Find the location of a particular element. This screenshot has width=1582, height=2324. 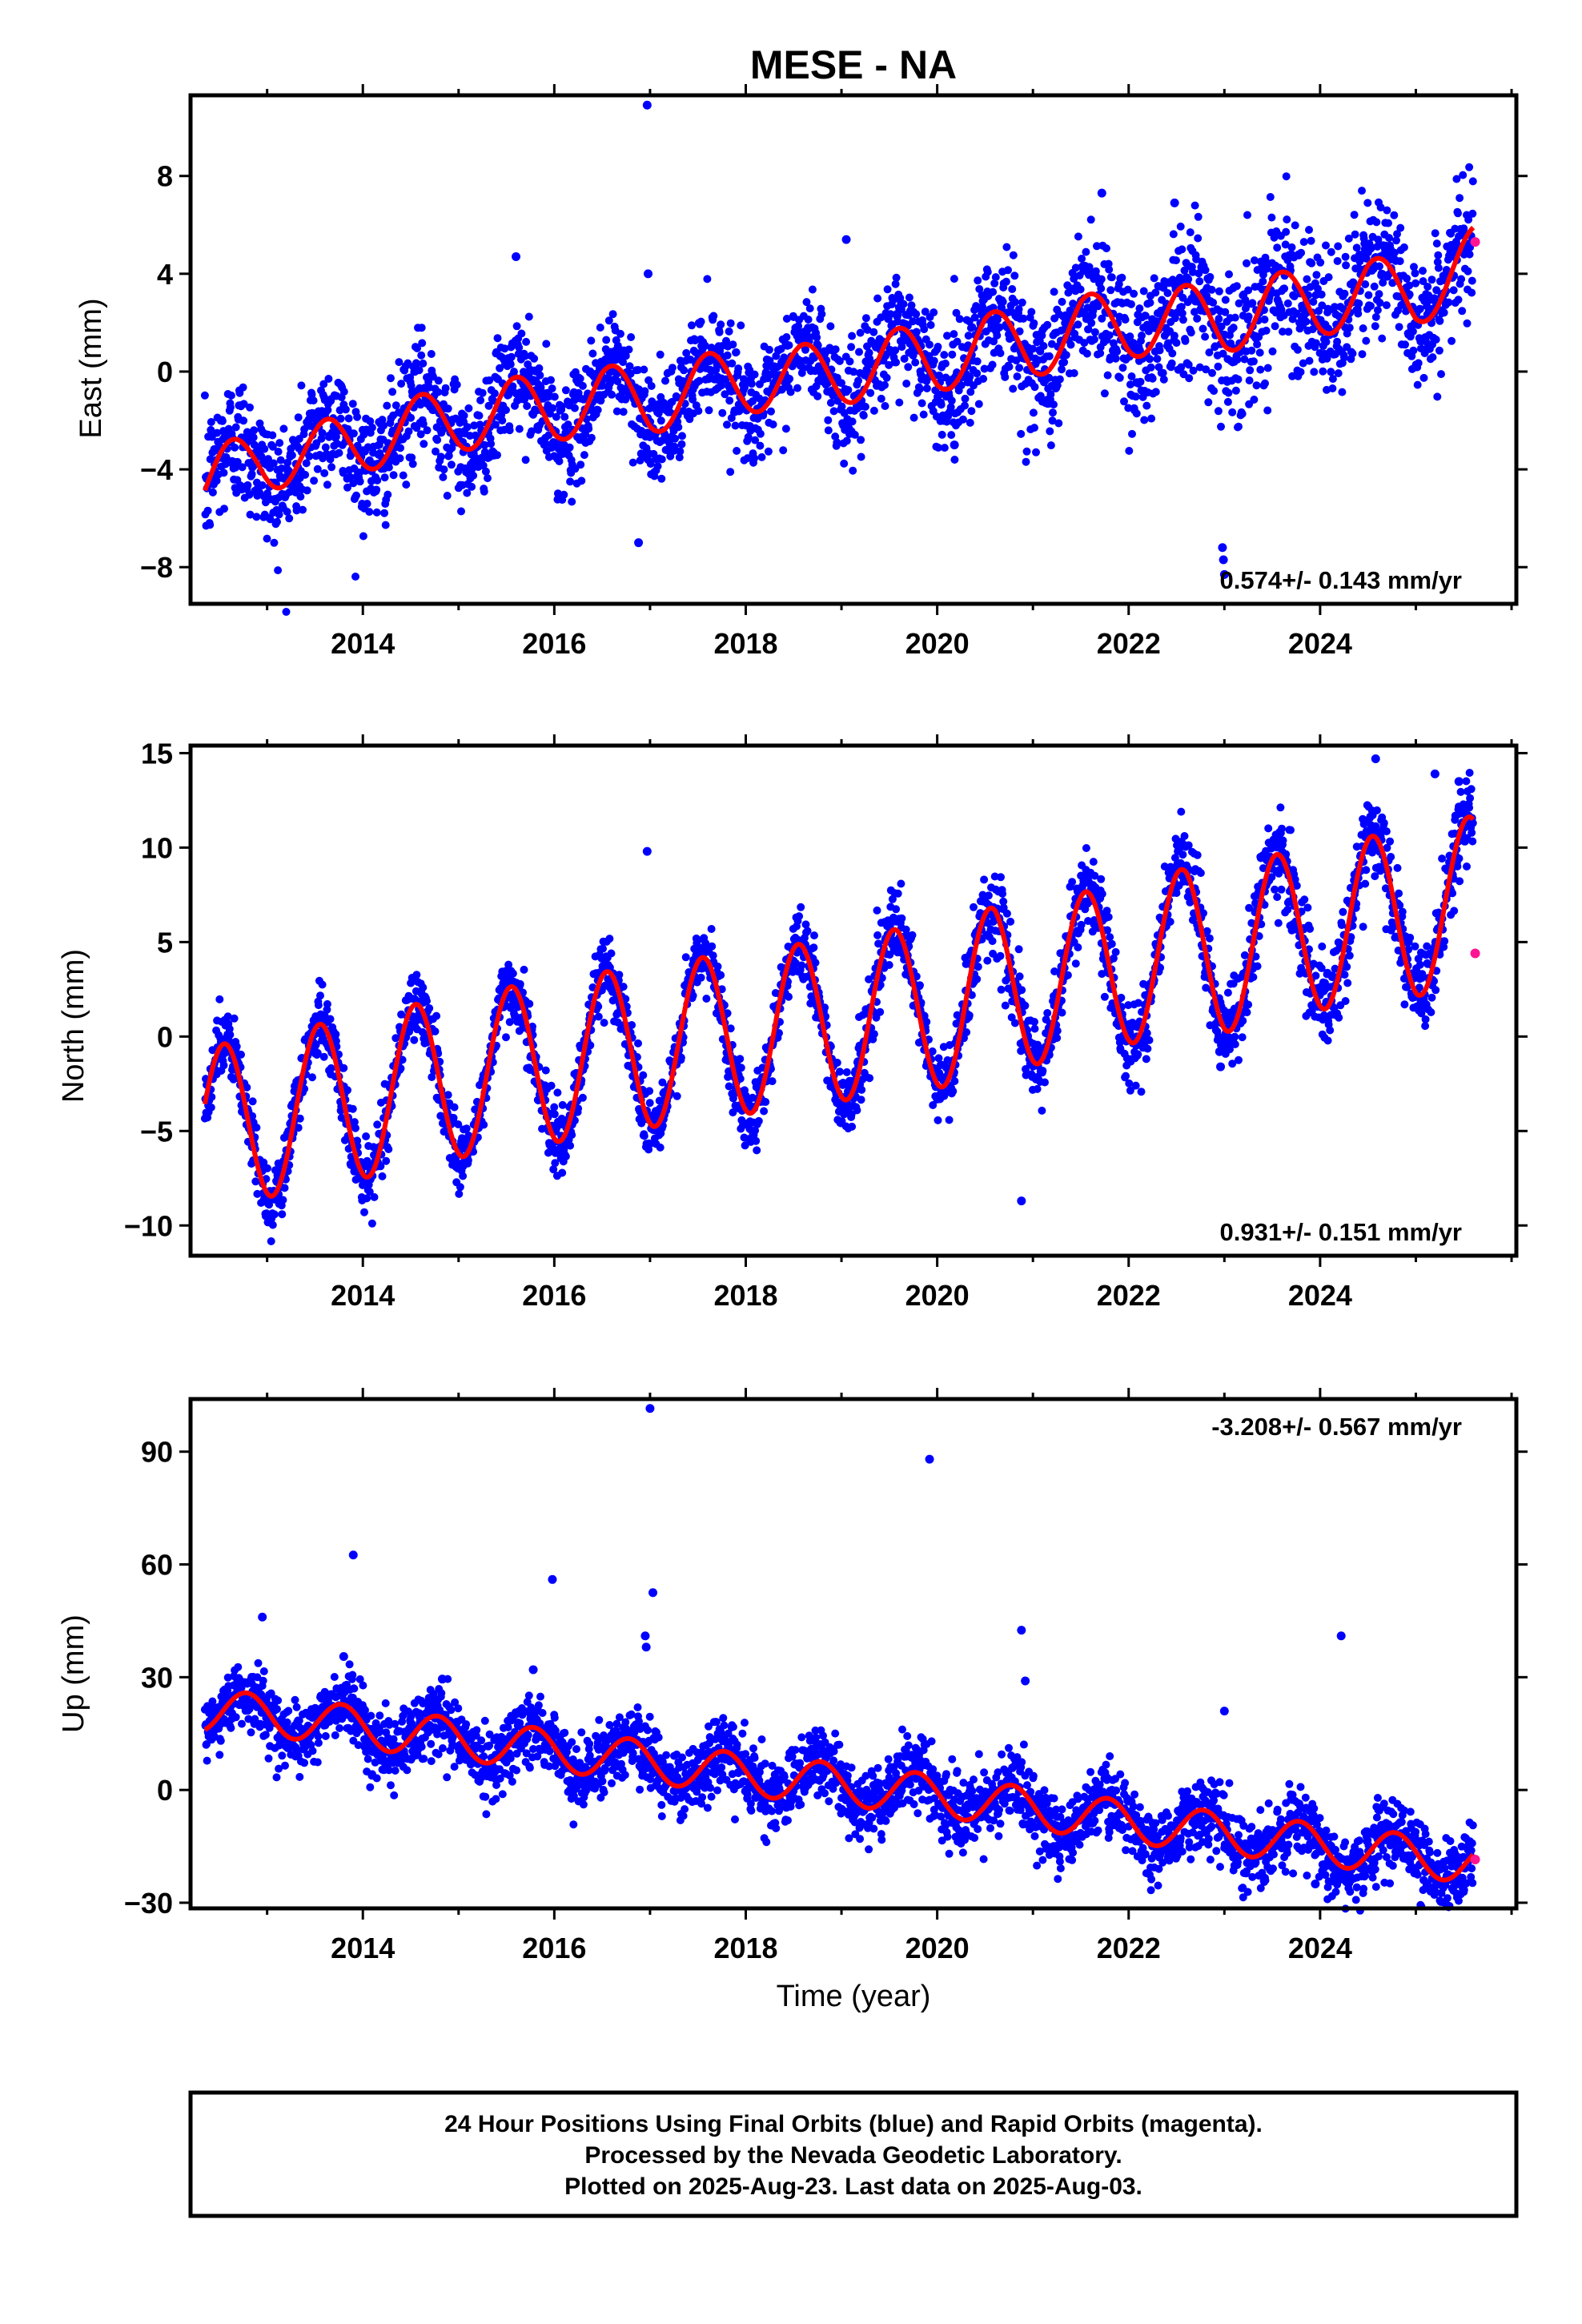

up-model-fit-line is located at coordinates (840, 1787).